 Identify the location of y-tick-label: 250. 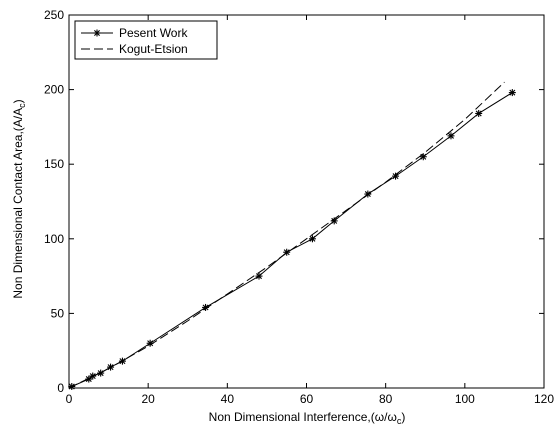
(54, 15).